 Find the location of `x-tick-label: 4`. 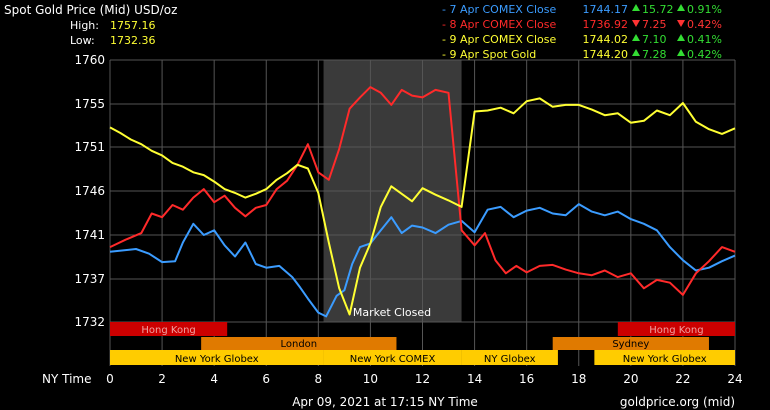

x-tick-label: 4 is located at coordinates (214, 379).